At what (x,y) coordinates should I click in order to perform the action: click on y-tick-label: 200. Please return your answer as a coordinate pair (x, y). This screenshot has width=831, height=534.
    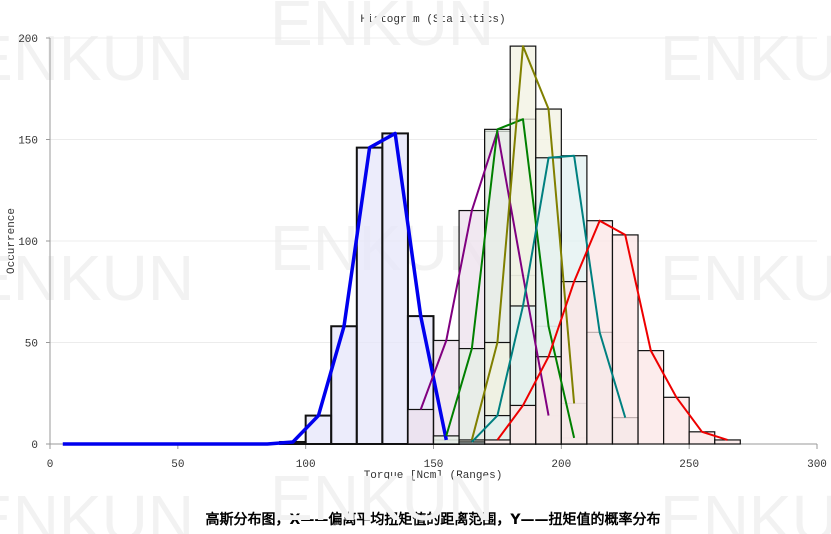
    Looking at the image, I should click on (28, 40).